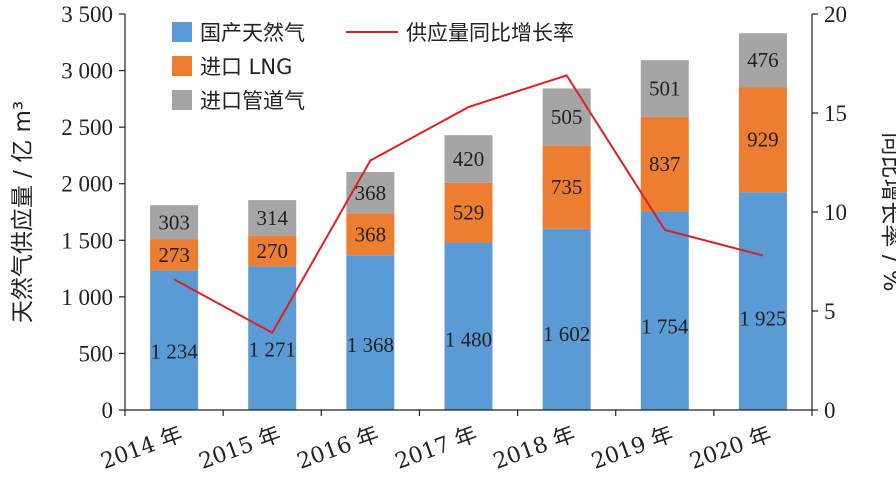 The height and width of the screenshot is (492, 896). Describe the element at coordinates (87, 14) in the screenshot. I see `left-axis-tick-label: 3 500` at that location.